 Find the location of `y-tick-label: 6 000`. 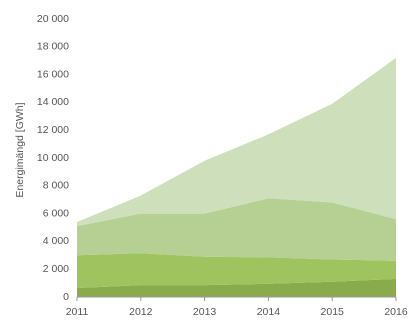

y-tick-label: 6 000 is located at coordinates (56, 213).